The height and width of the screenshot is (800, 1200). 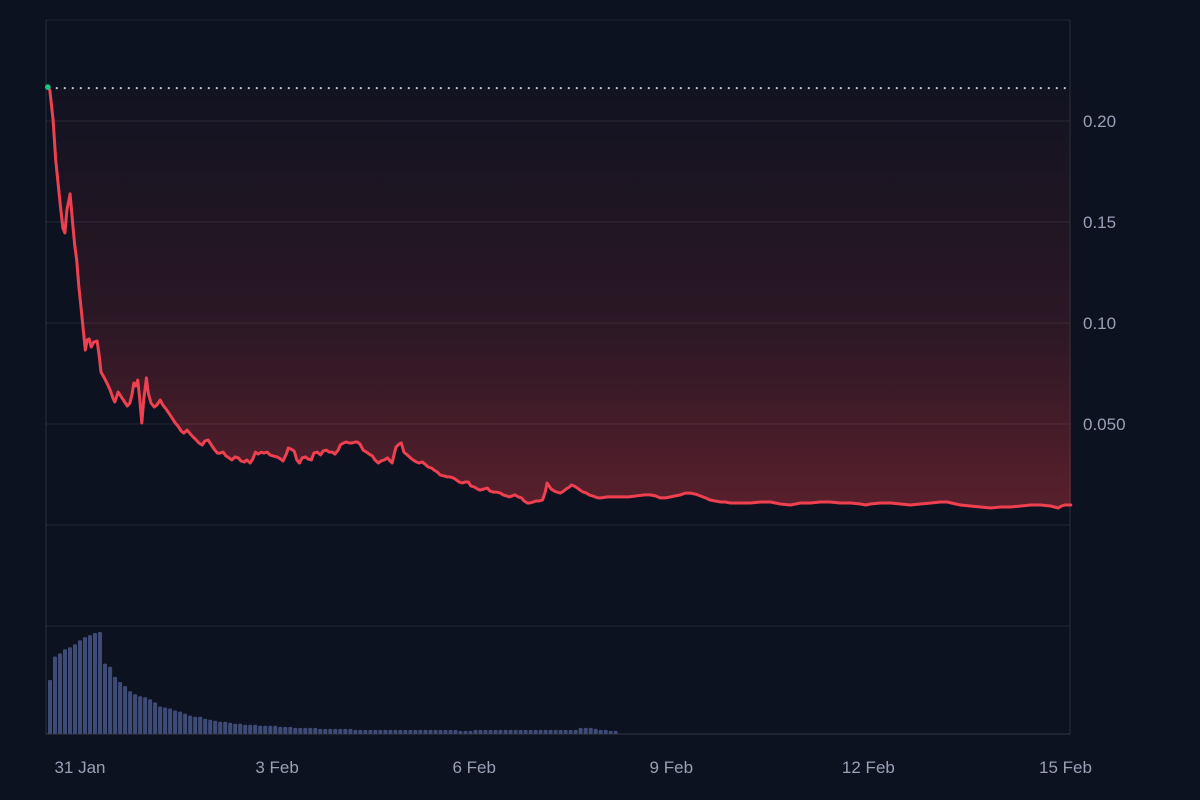 What do you see at coordinates (671, 767) in the screenshot?
I see `x-axis-tick-label: 9 Feb` at bounding box center [671, 767].